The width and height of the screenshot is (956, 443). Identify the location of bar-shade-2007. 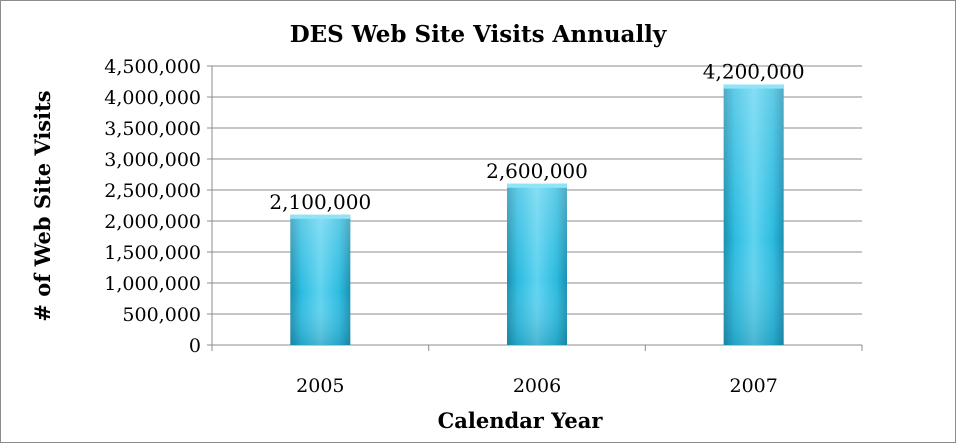
(753, 214).